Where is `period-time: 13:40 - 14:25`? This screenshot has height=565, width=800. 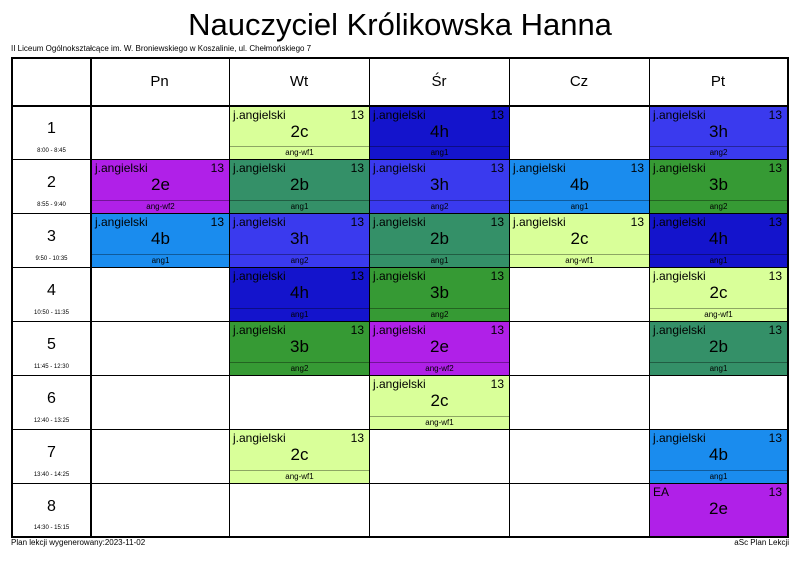
period-time: 13:40 - 14:25 is located at coordinates (51, 475).